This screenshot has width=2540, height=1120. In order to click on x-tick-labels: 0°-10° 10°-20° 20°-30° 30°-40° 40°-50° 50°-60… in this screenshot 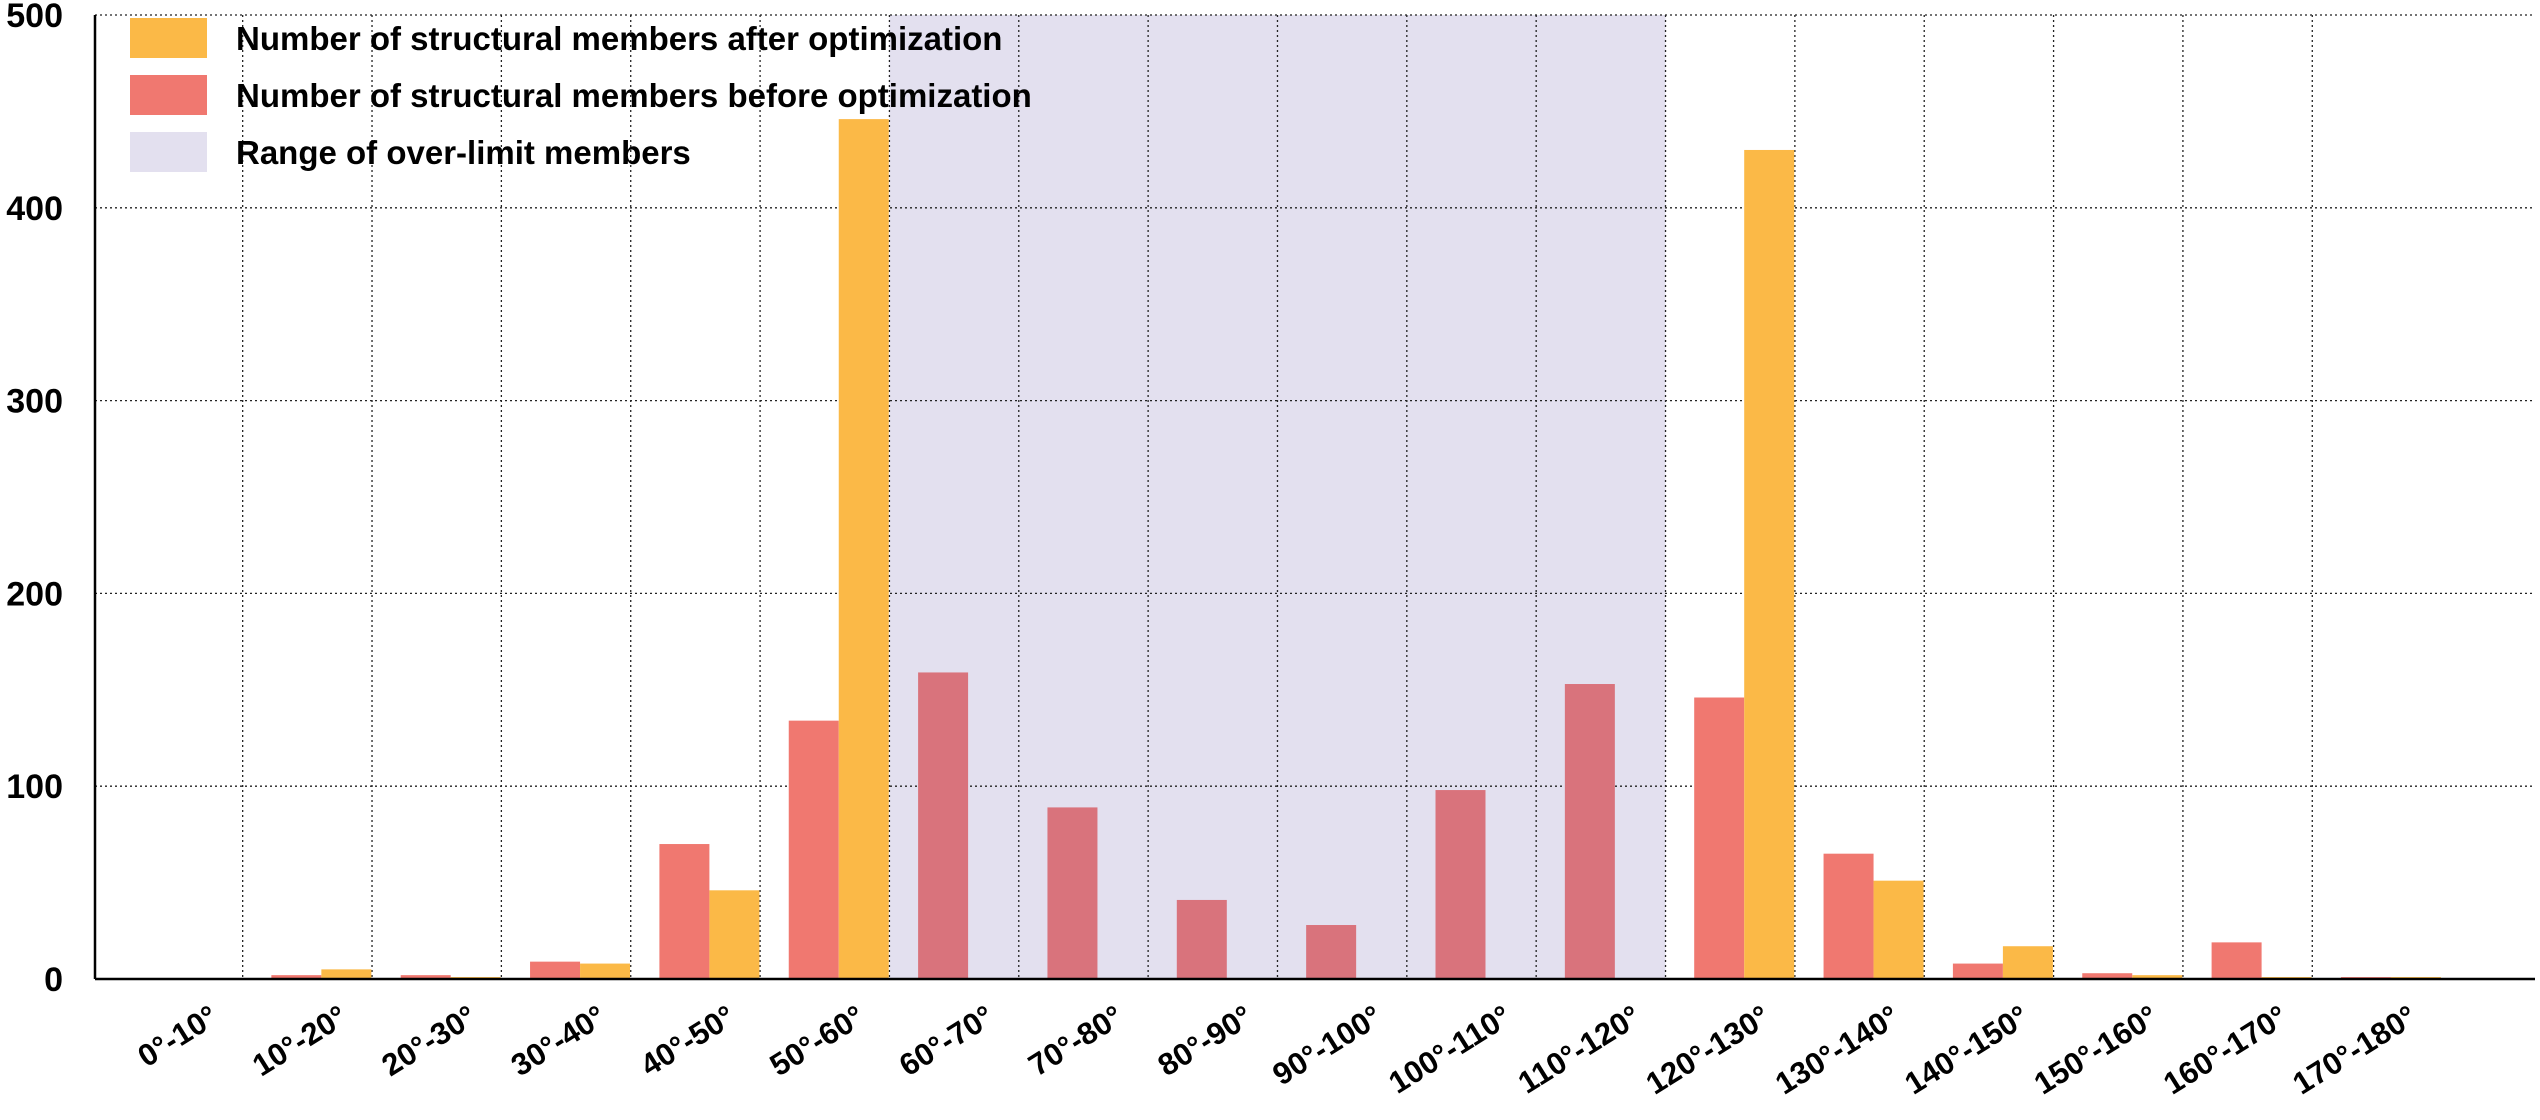, I will do `click(1277, 1049)`.